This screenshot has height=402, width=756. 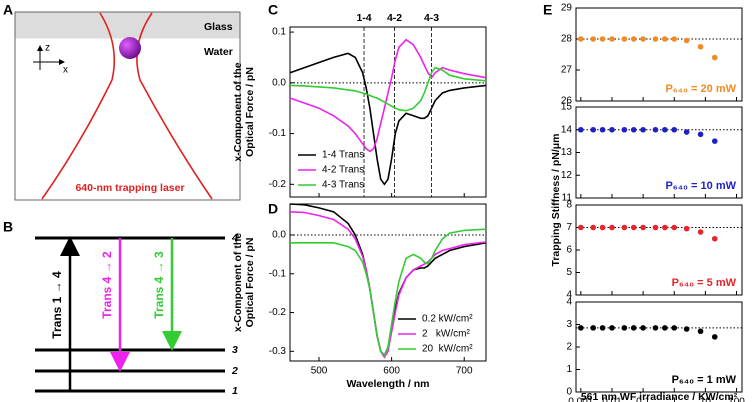 I want to click on y-axis-label: Trapping Stiffness / pN/μm, so click(x=556, y=199).